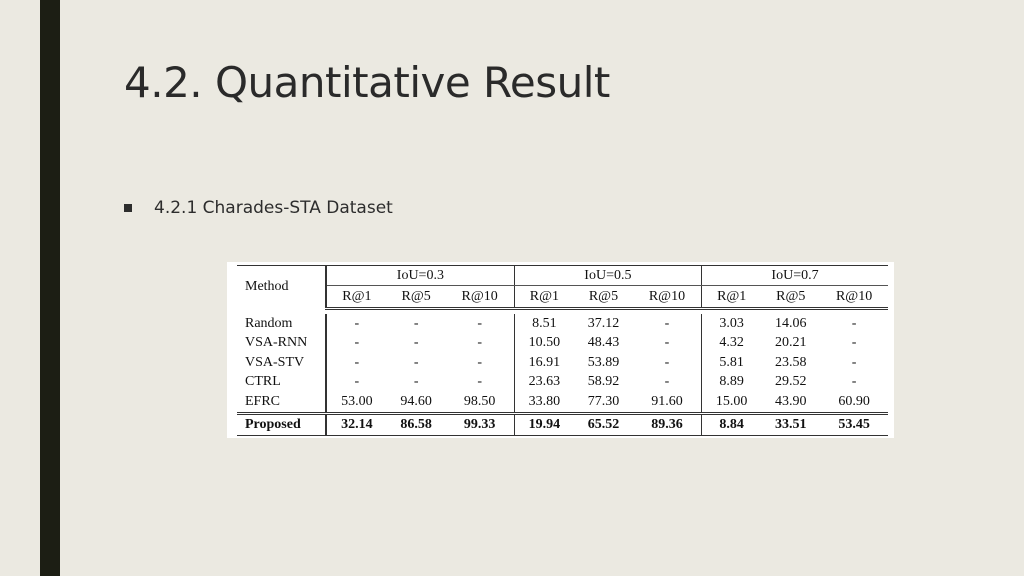 The width and height of the screenshot is (1024, 576). I want to click on value-cell: 65.52, so click(603, 423).